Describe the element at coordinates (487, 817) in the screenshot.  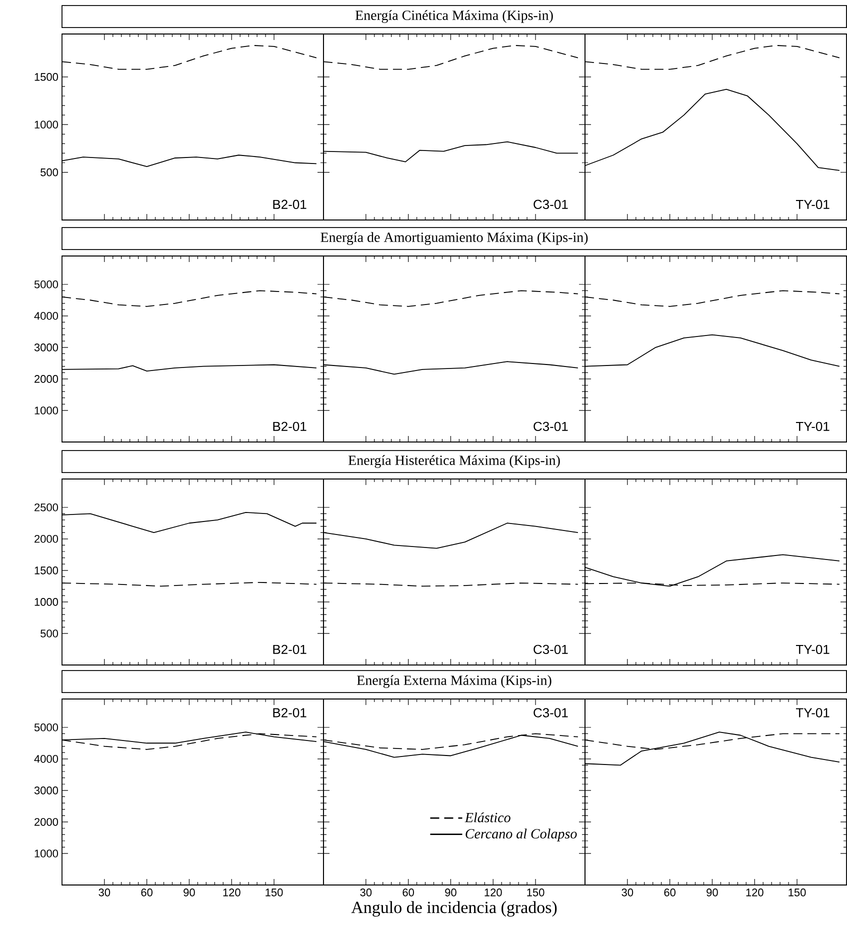
I see `legend-label: Elástico` at that location.